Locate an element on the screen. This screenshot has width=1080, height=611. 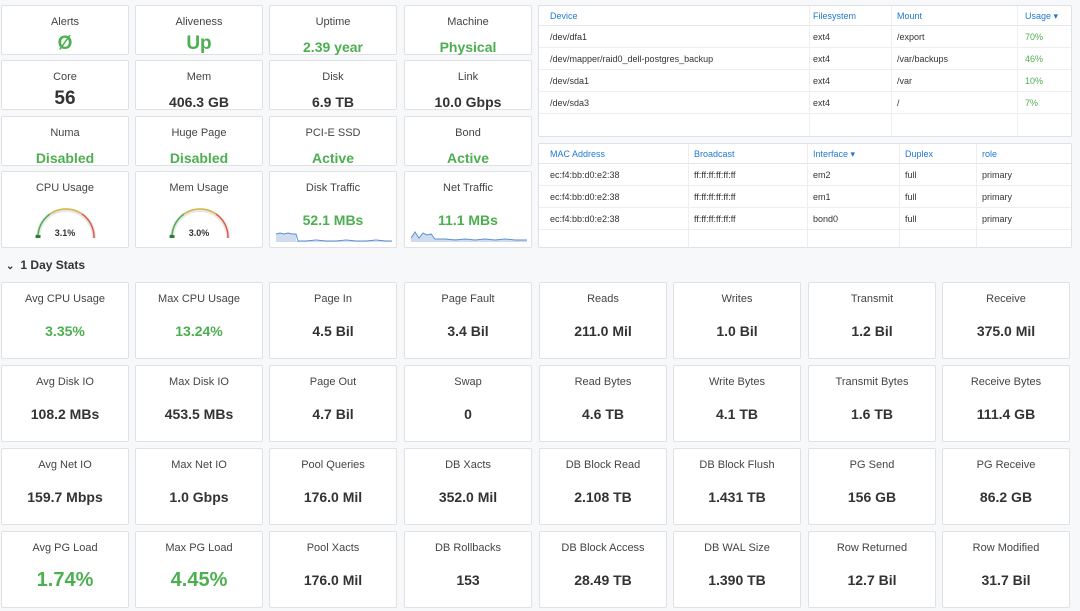
stat-pg-send: PG Send 156 GB is located at coordinates (872, 486).